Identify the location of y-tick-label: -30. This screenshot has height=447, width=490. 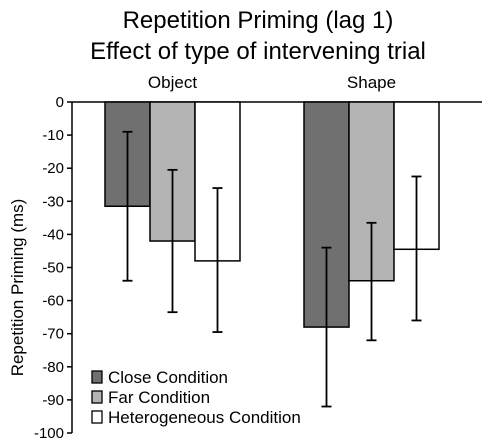
(53, 201).